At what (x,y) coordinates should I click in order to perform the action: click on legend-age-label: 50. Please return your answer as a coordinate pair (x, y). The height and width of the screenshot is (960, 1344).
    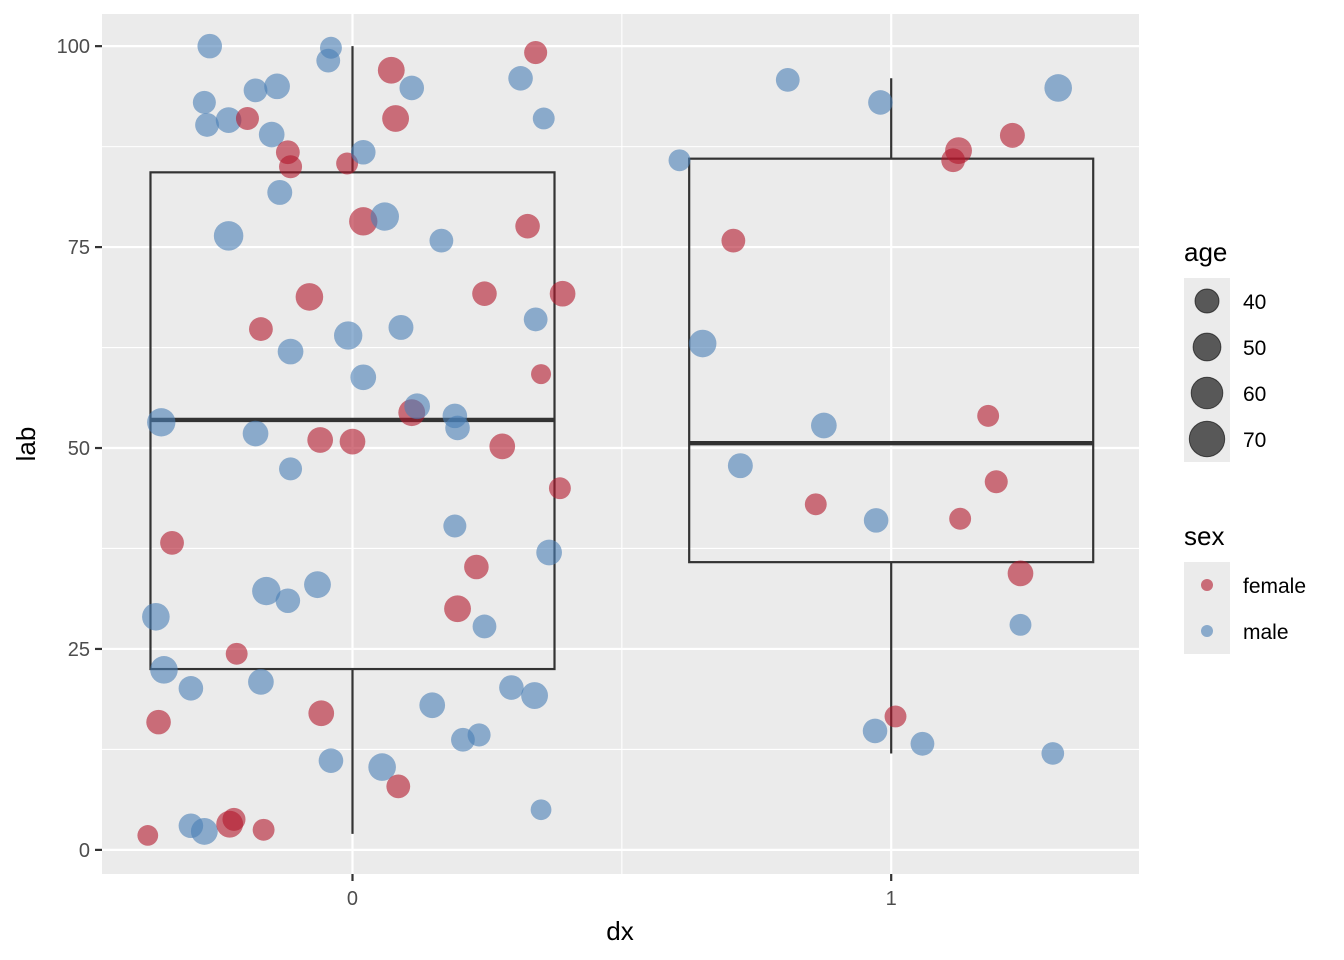
    Looking at the image, I should click on (1254, 348).